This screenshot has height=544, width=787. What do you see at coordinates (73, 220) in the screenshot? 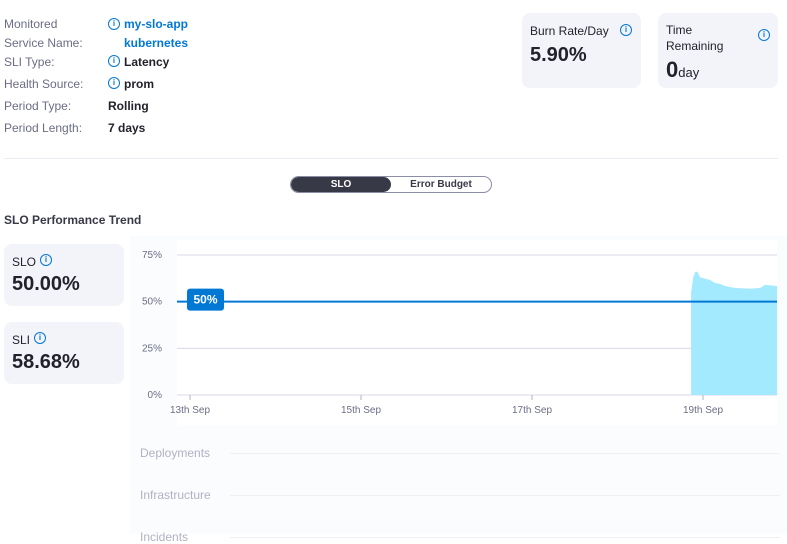
I see `trend-title: SLO Performance Trend` at bounding box center [73, 220].